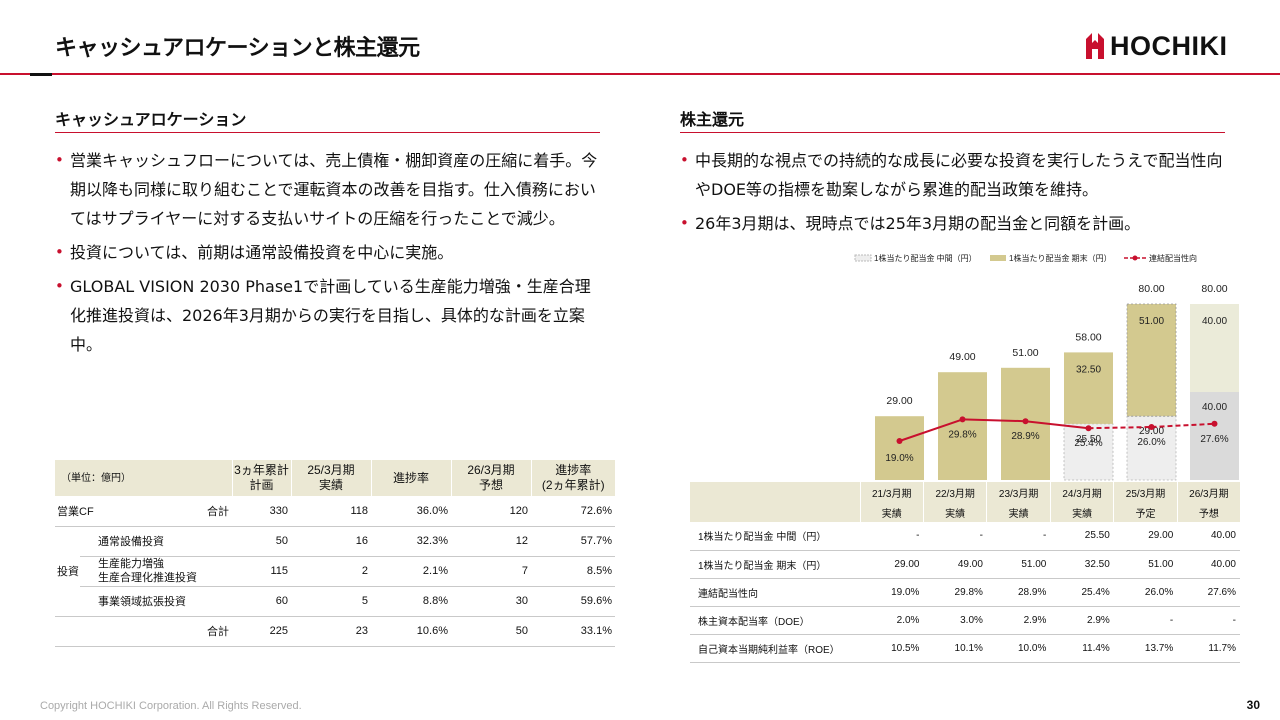 The width and height of the screenshot is (1280, 720). What do you see at coordinates (261, 511) in the screenshot?
I see `table-cell: 330` at bounding box center [261, 511].